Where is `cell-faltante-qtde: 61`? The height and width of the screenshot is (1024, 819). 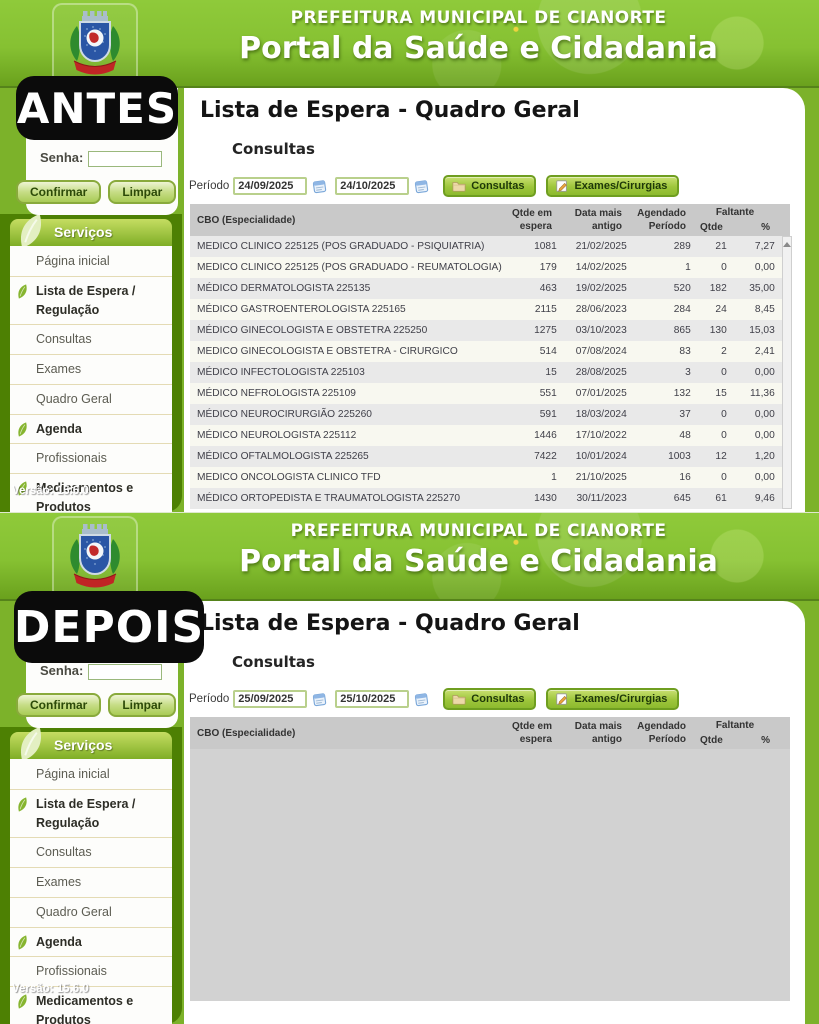 cell-faltante-qtde: 61 is located at coordinates (721, 498).